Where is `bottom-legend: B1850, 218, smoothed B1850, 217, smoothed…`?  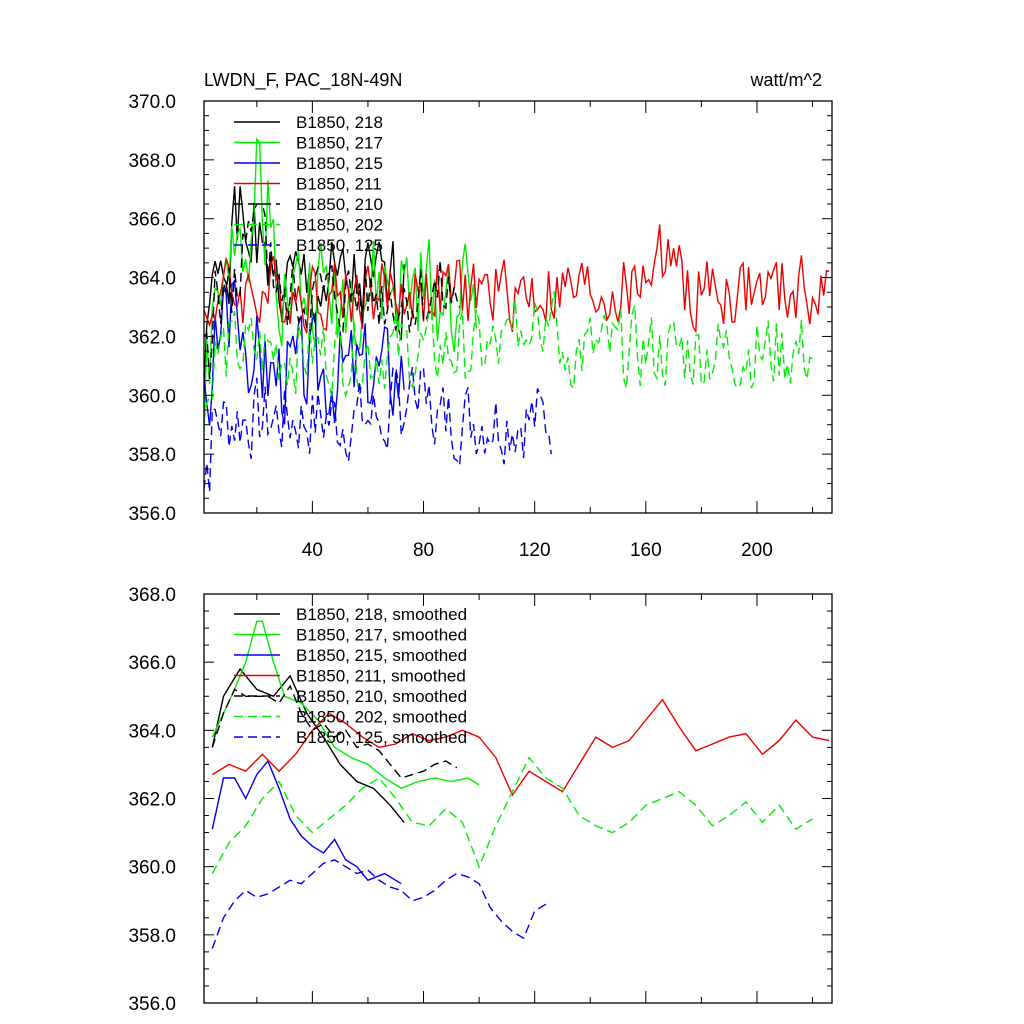 bottom-legend: B1850, 218, smoothed B1850, 217, smoothed… is located at coordinates (350, 676).